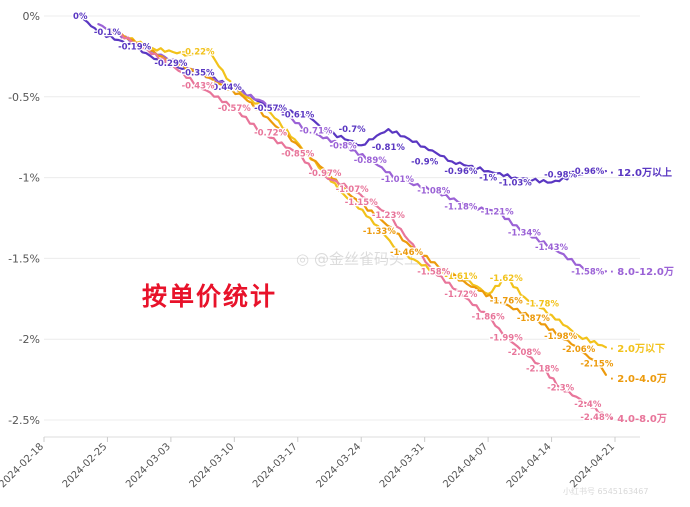  Describe the element at coordinates (80, 17) in the screenshot. I see `data-label: 0%` at that location.